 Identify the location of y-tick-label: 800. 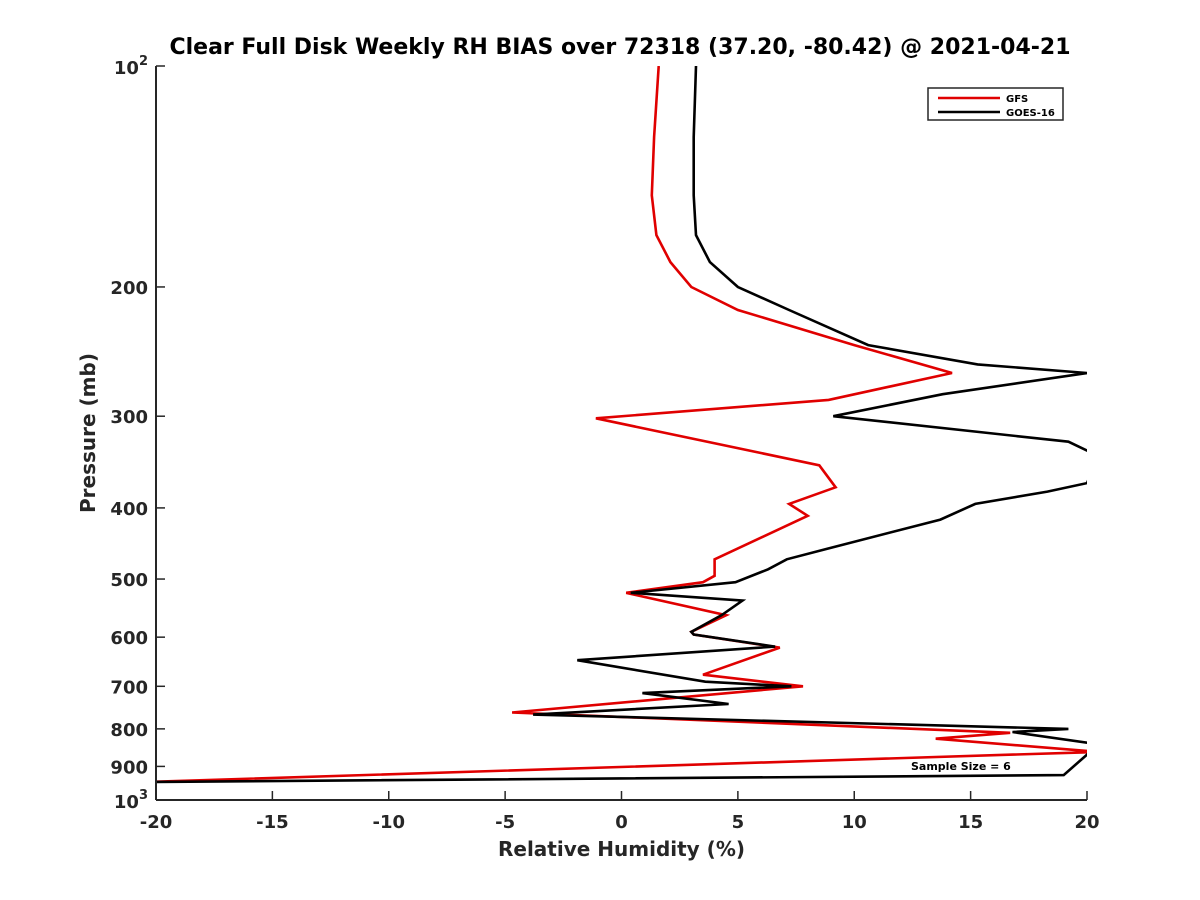
(129, 730).